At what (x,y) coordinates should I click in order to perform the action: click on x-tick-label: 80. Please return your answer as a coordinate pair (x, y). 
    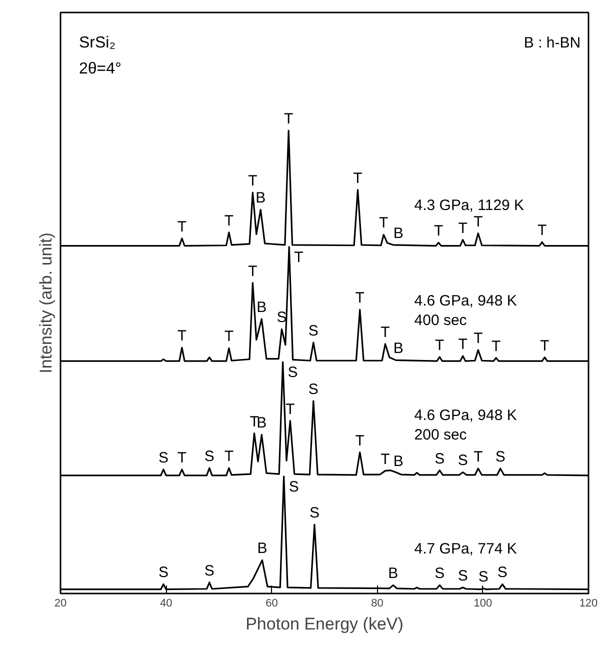
    Looking at the image, I should click on (377, 604).